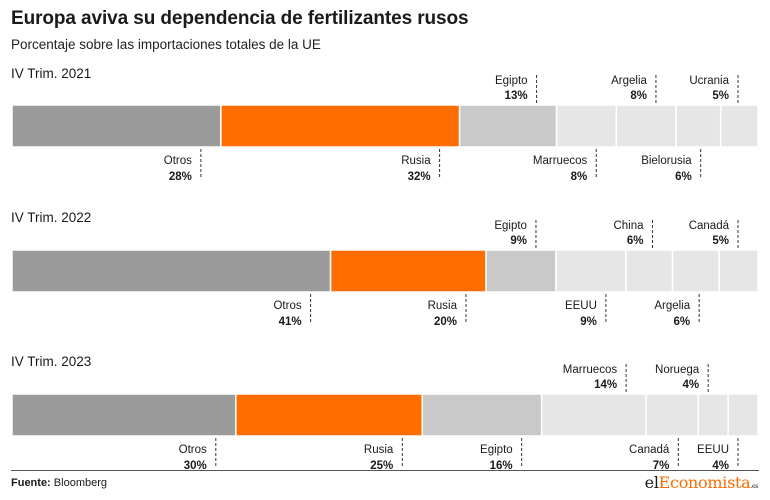 The height and width of the screenshot is (500, 770). Describe the element at coordinates (290, 322) in the screenshot. I see `label-value-otros: 41%` at that location.